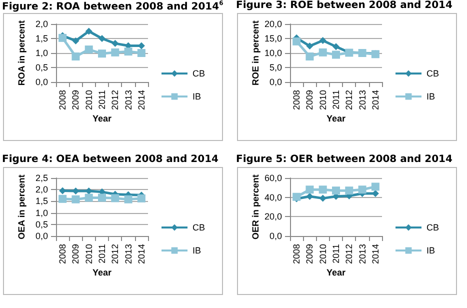  Describe the element at coordinates (273, 53) in the screenshot. I see `y-tick-label: 10,0` at that location.